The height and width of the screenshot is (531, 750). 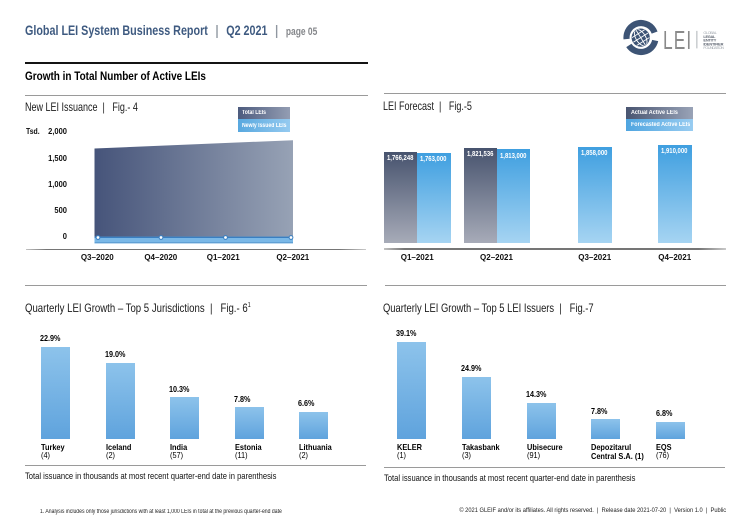 What do you see at coordinates (709, 40) in the screenshot?
I see `svg-text: ENTITY` at bounding box center [709, 40].